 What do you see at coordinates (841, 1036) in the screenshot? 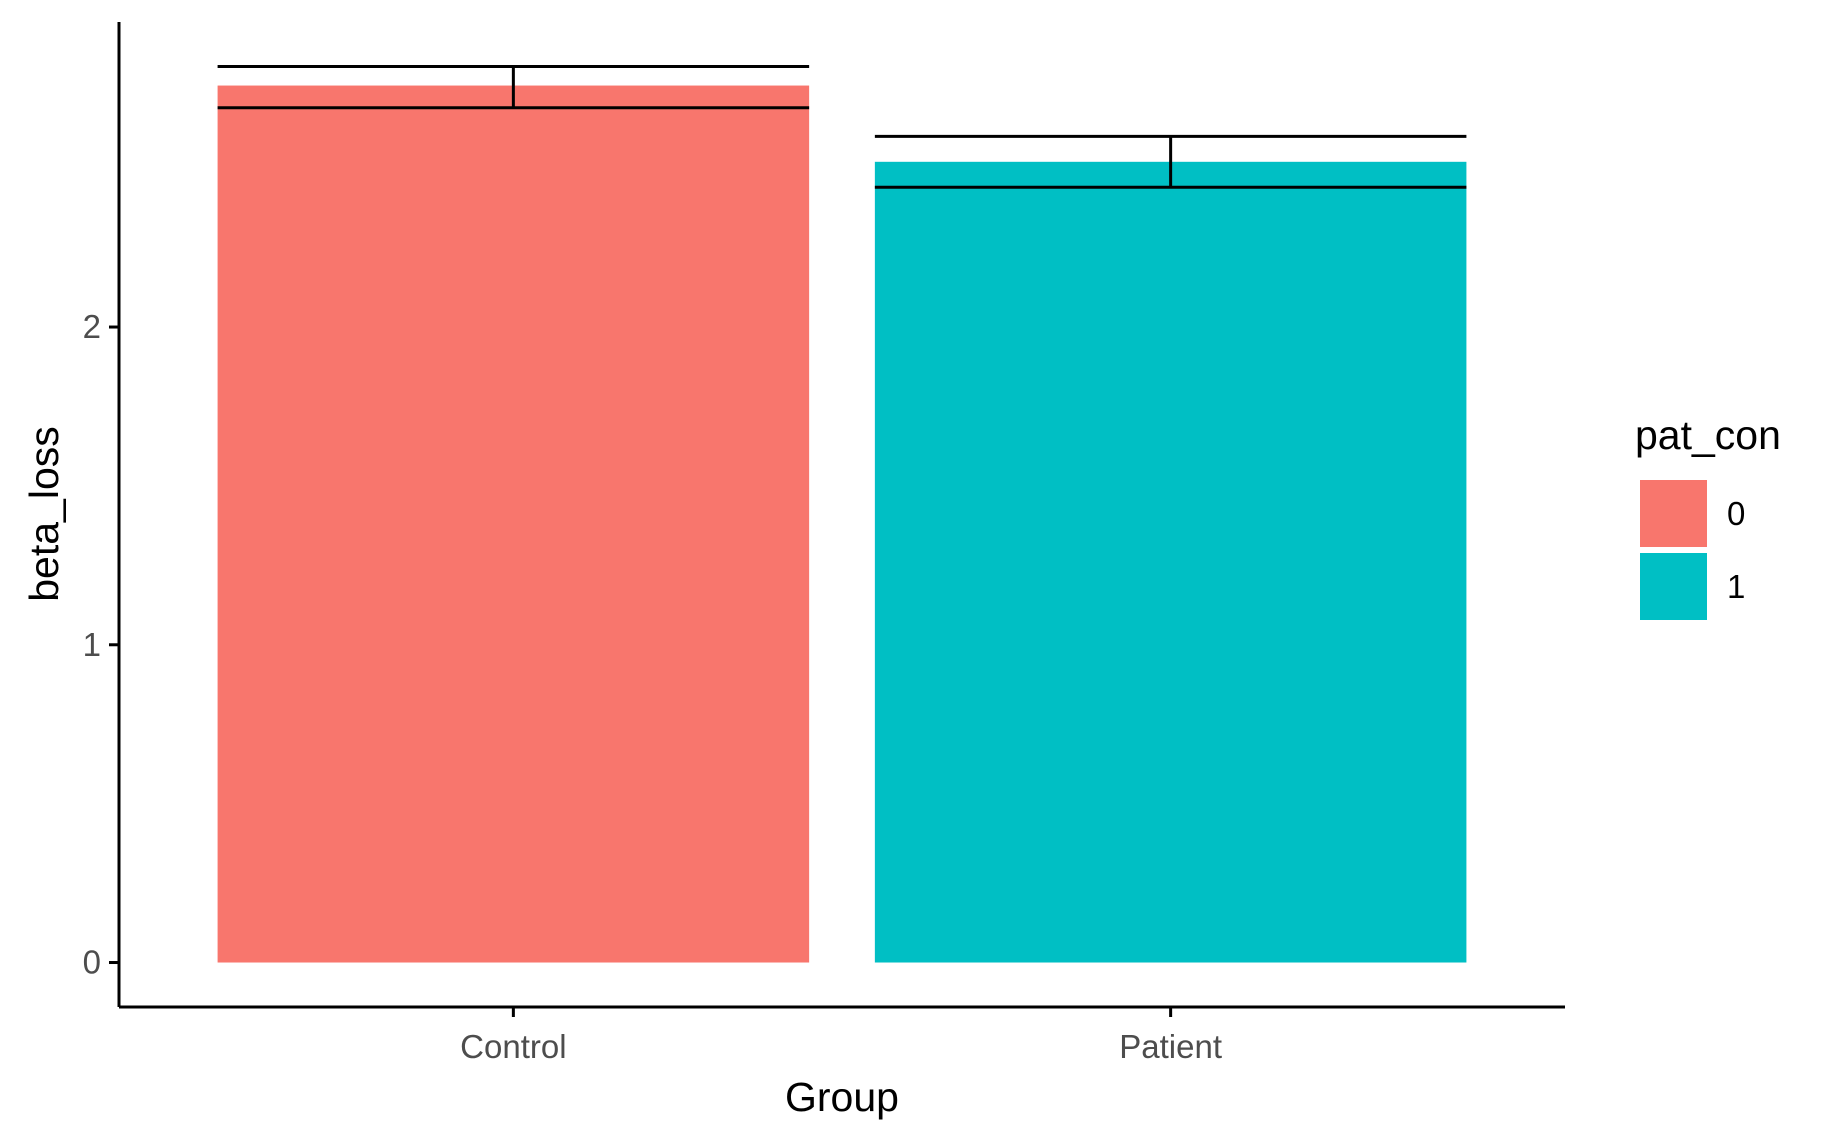
I see `x-ticks: Control Patient` at bounding box center [841, 1036].